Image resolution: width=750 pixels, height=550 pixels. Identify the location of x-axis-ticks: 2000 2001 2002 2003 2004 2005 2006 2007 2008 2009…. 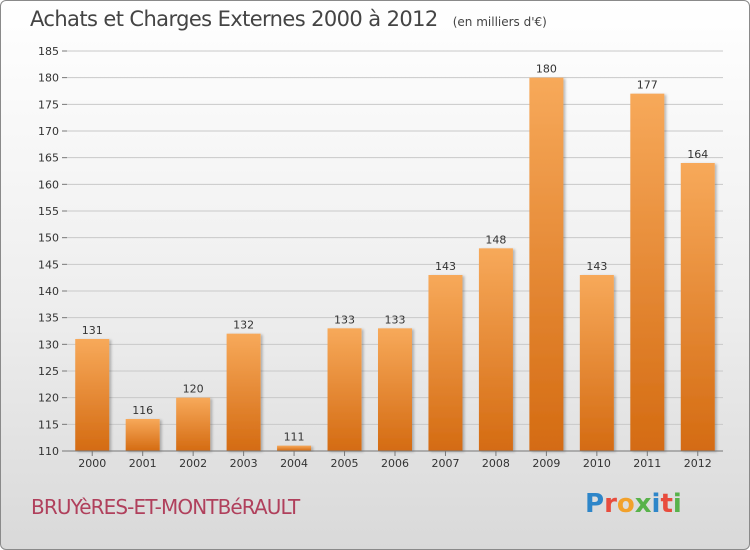
(395, 460).